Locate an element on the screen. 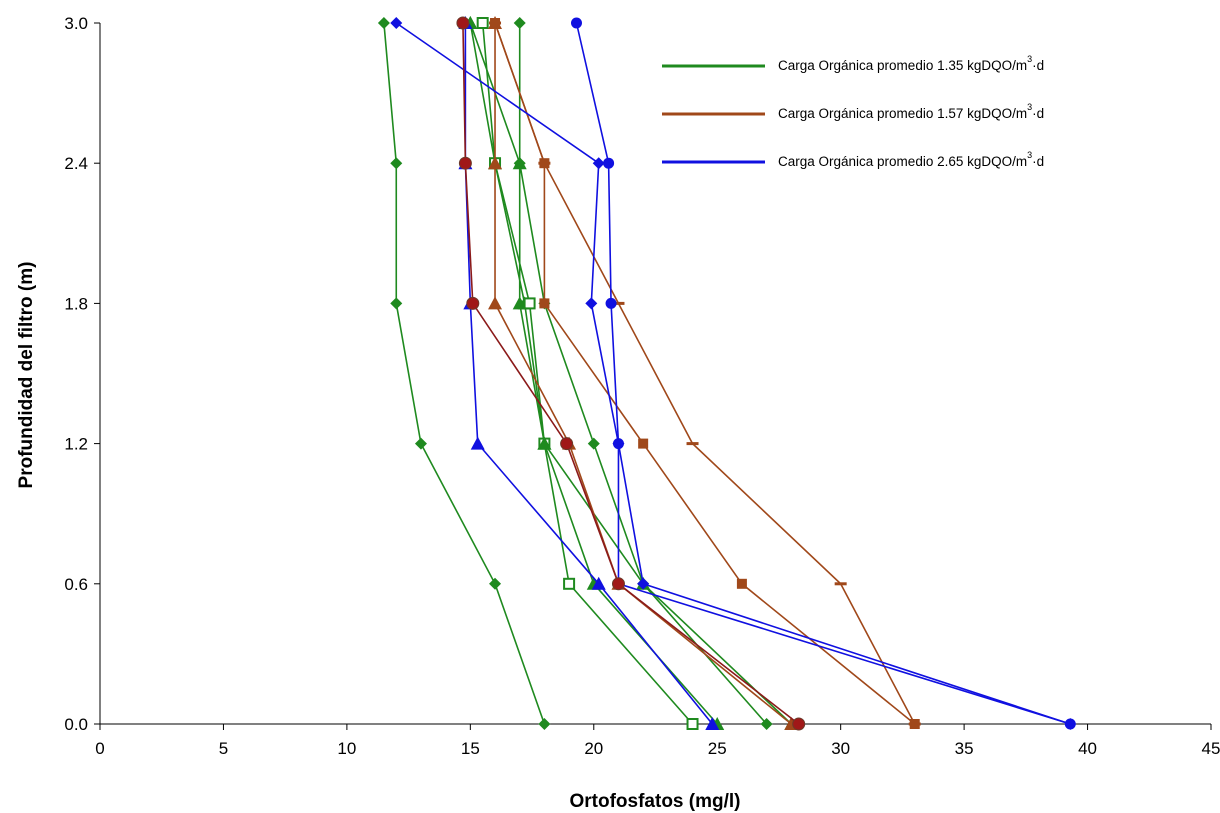 The width and height of the screenshot is (1220, 813). y-tick-label: 1.8 is located at coordinates (76, 303).